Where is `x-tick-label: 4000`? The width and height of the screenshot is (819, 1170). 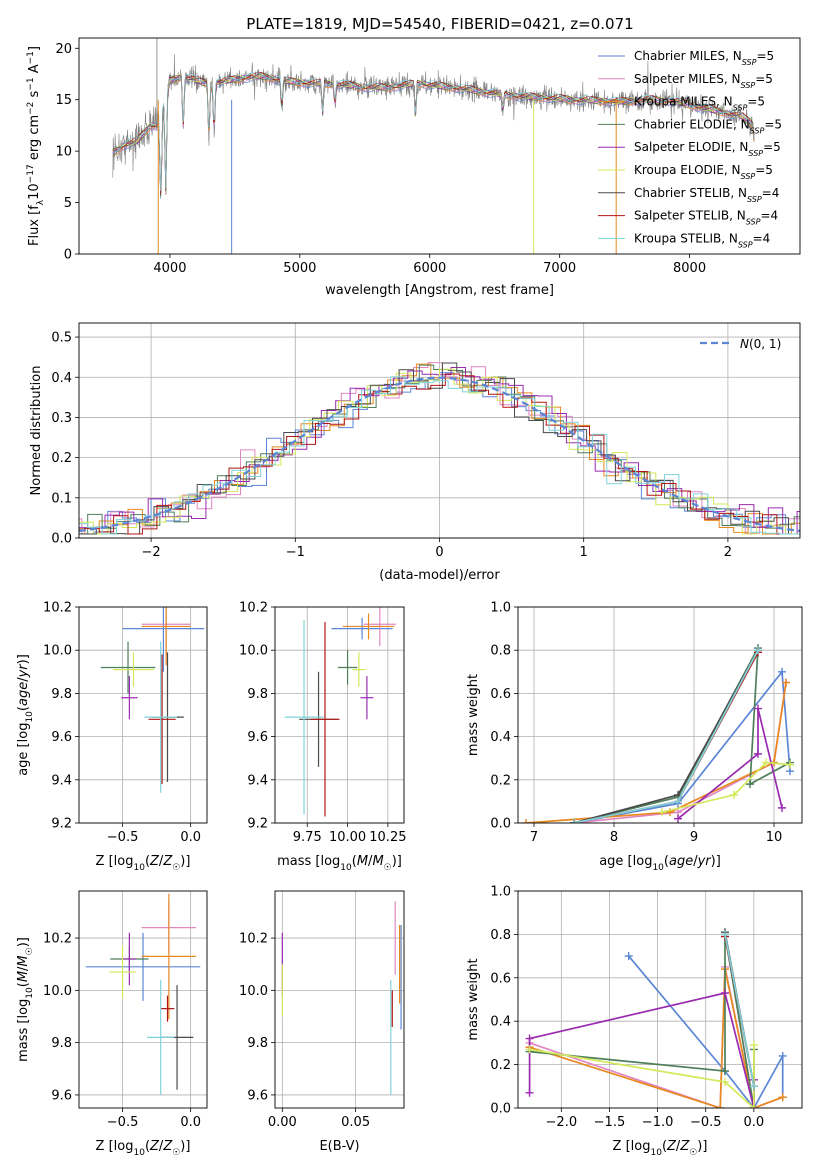
x-tick-label: 4000 is located at coordinates (169, 268).